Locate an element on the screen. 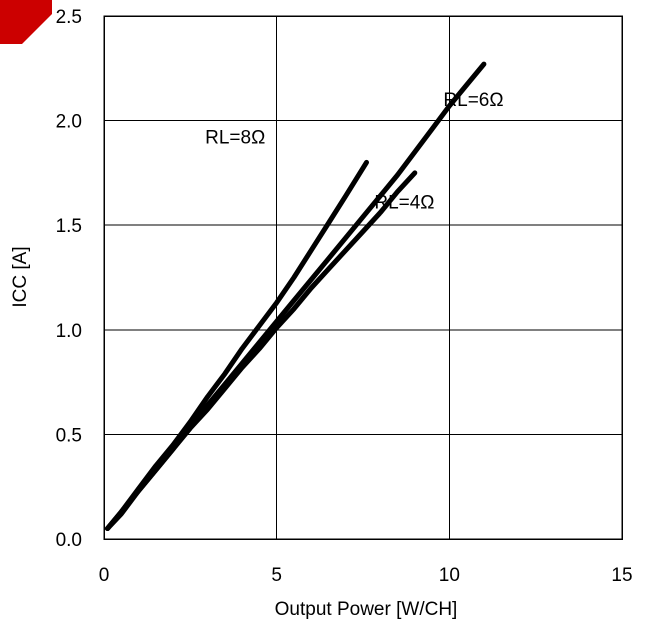 This screenshot has width=648, height=625. x-axis-title: Output Power [W/CH] is located at coordinates (366, 609).